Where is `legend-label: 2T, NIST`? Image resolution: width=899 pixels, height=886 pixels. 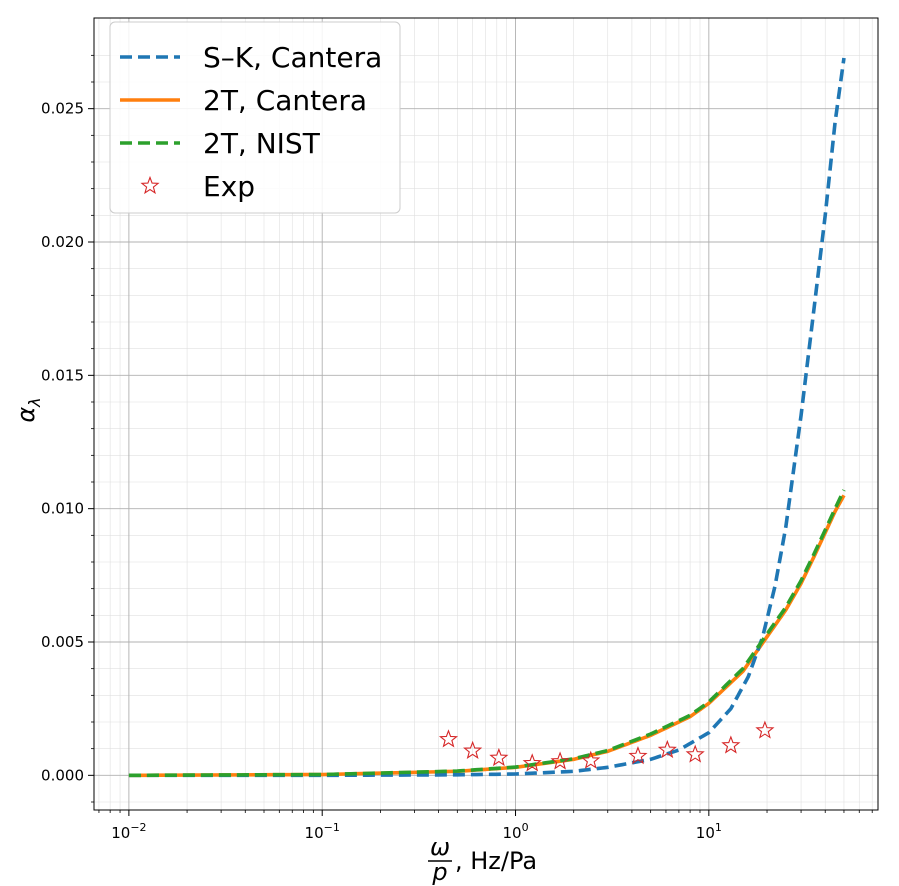
legend-label: 2T, NIST is located at coordinates (262, 143).